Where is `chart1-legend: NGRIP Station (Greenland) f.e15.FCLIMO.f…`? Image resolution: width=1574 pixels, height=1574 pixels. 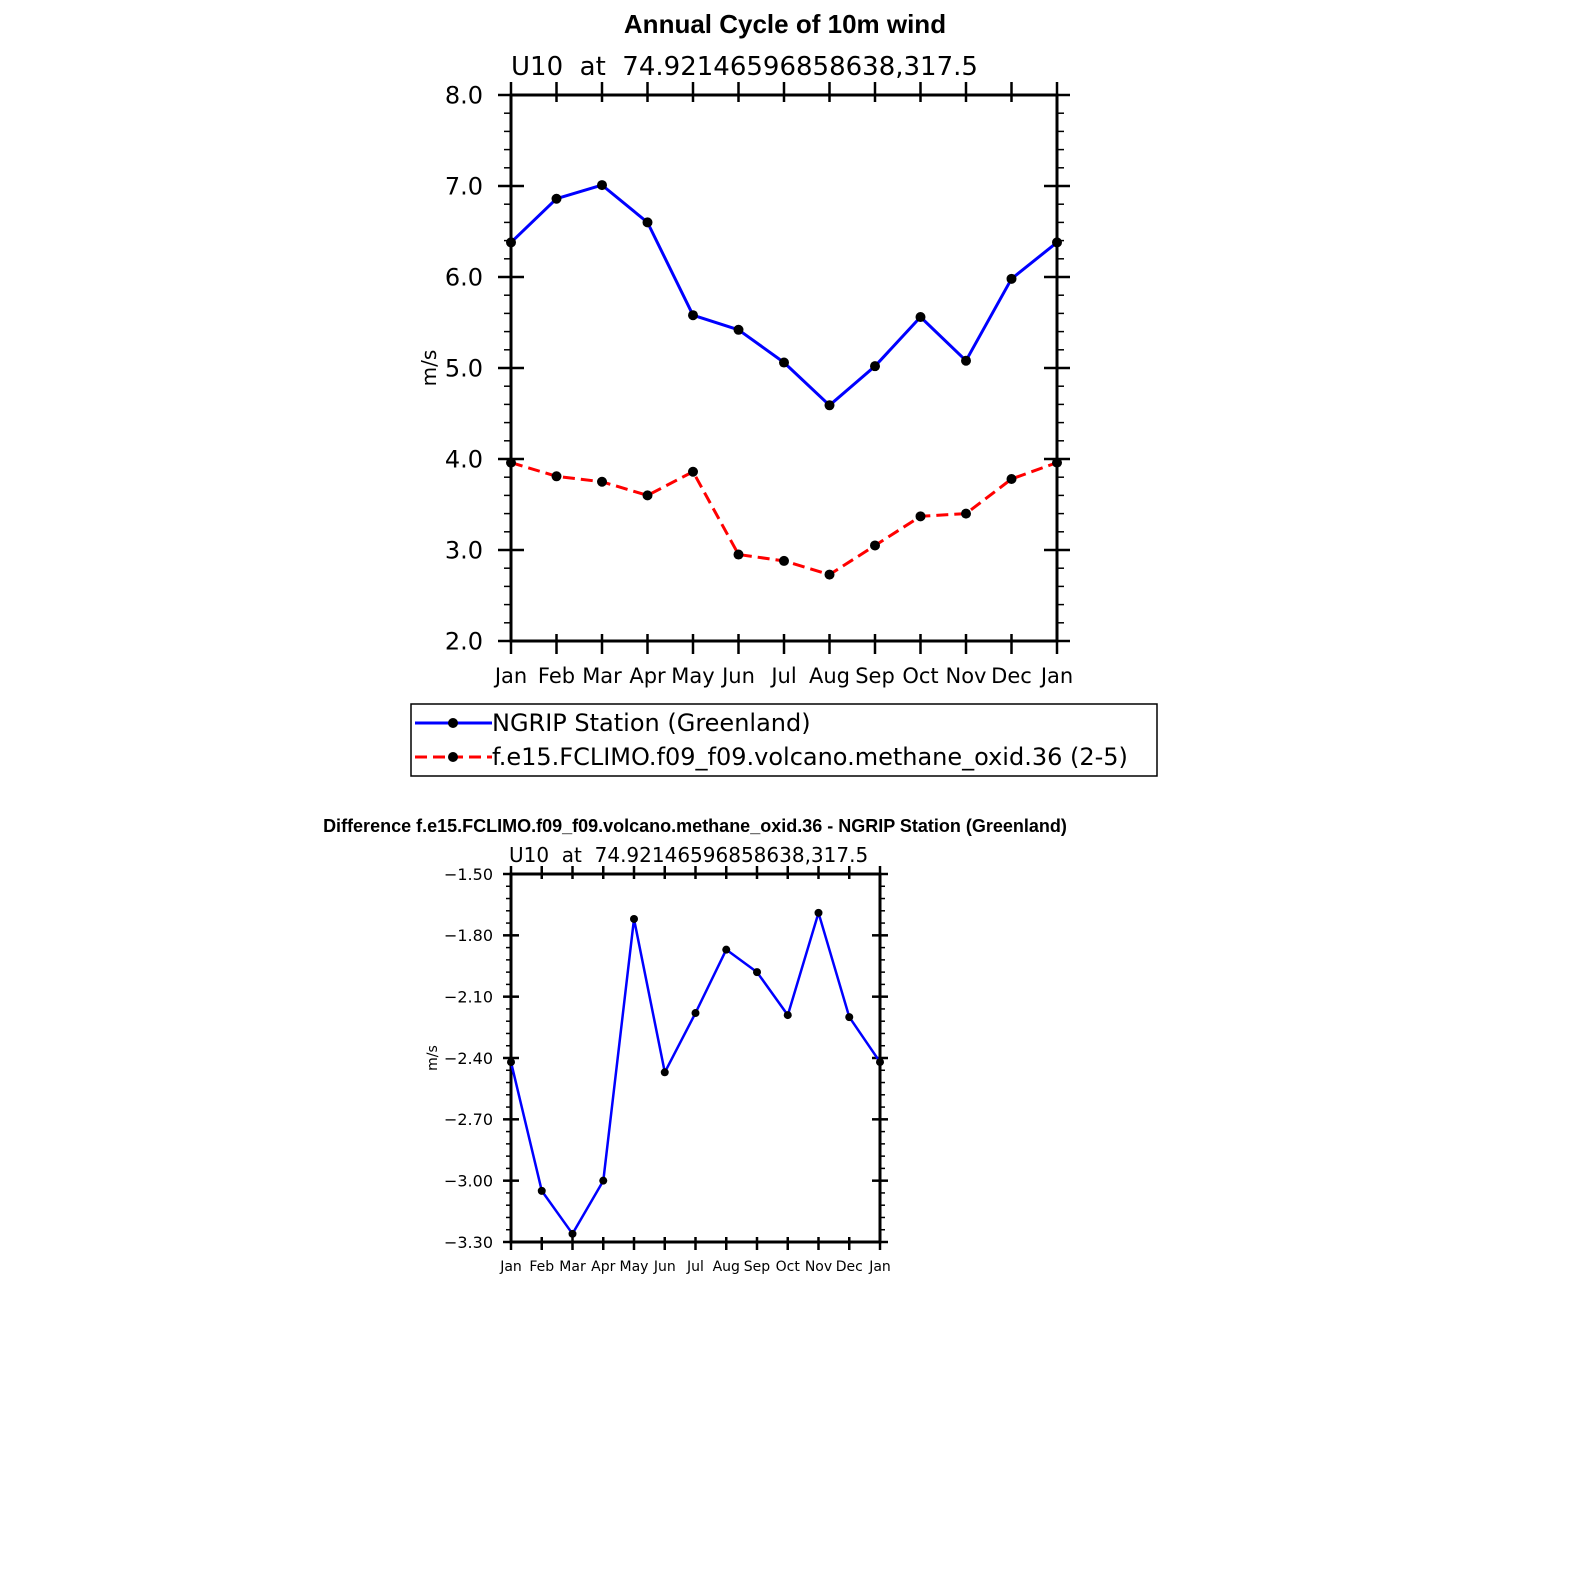 chart1-legend: NGRIP Station (Greenland) f.e15.FCLIMO.f… is located at coordinates (784, 740).